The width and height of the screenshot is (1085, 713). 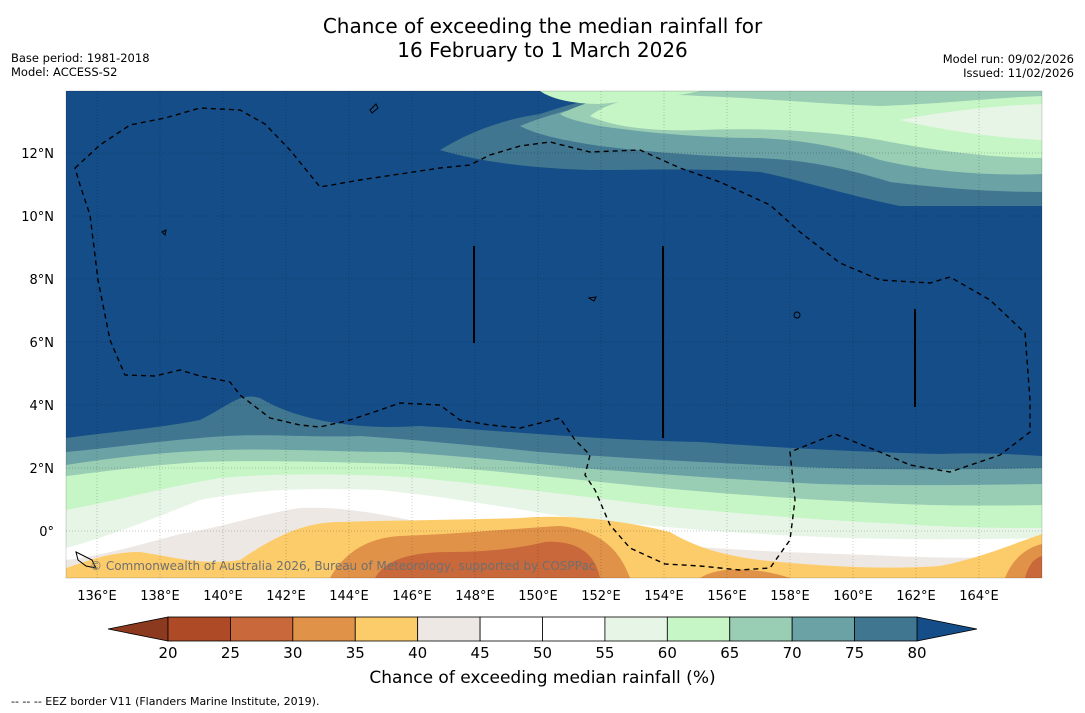 What do you see at coordinates (167, 653) in the screenshot?
I see `colorbar-tick-label: 20` at bounding box center [167, 653].